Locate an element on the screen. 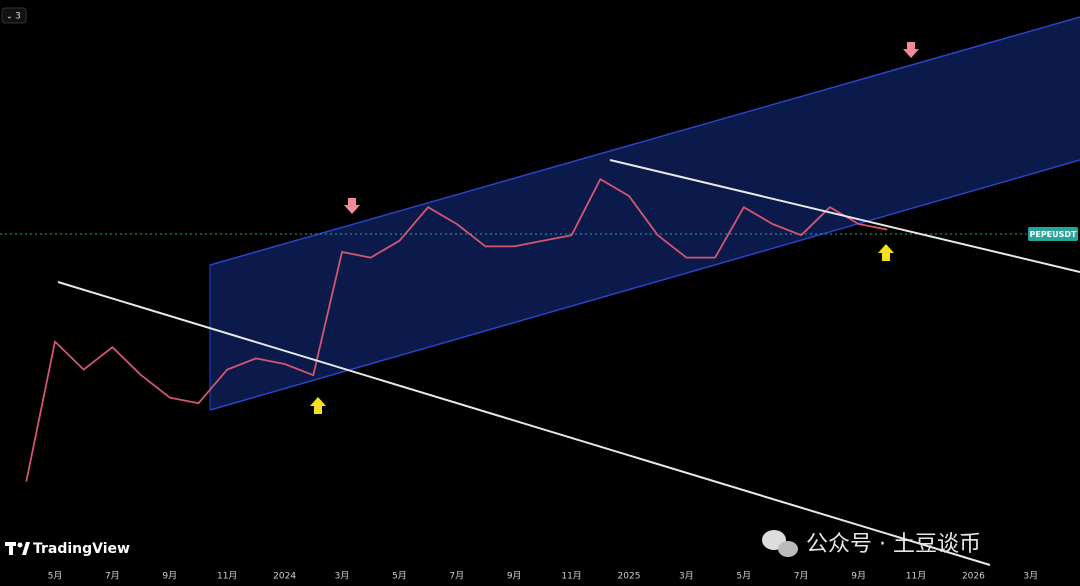 This screenshot has width=1080, height=586. trend-line is located at coordinates (844, 216).